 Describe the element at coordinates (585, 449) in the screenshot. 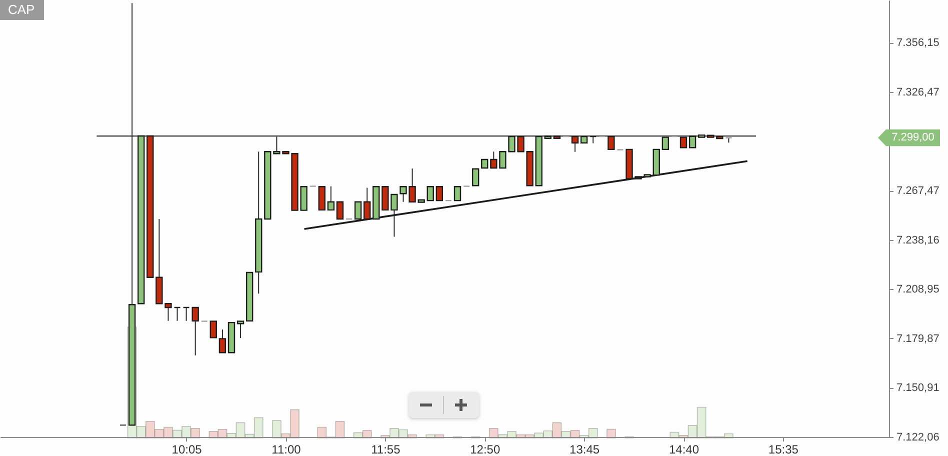

I see `x-tick-label: 13:45` at that location.